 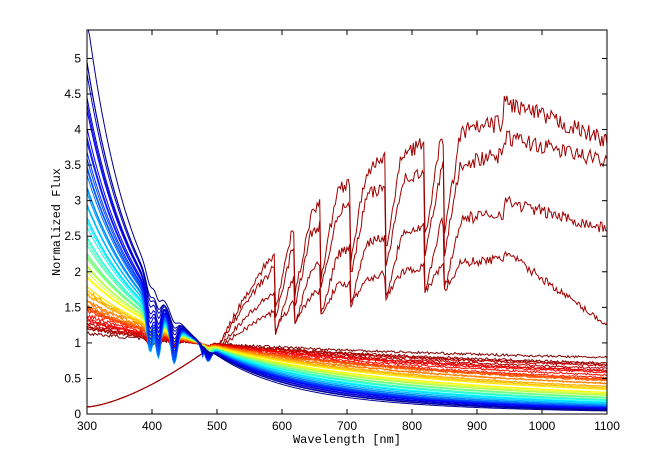 I want to click on y-tick-label: 1.5, so click(x=72, y=307).